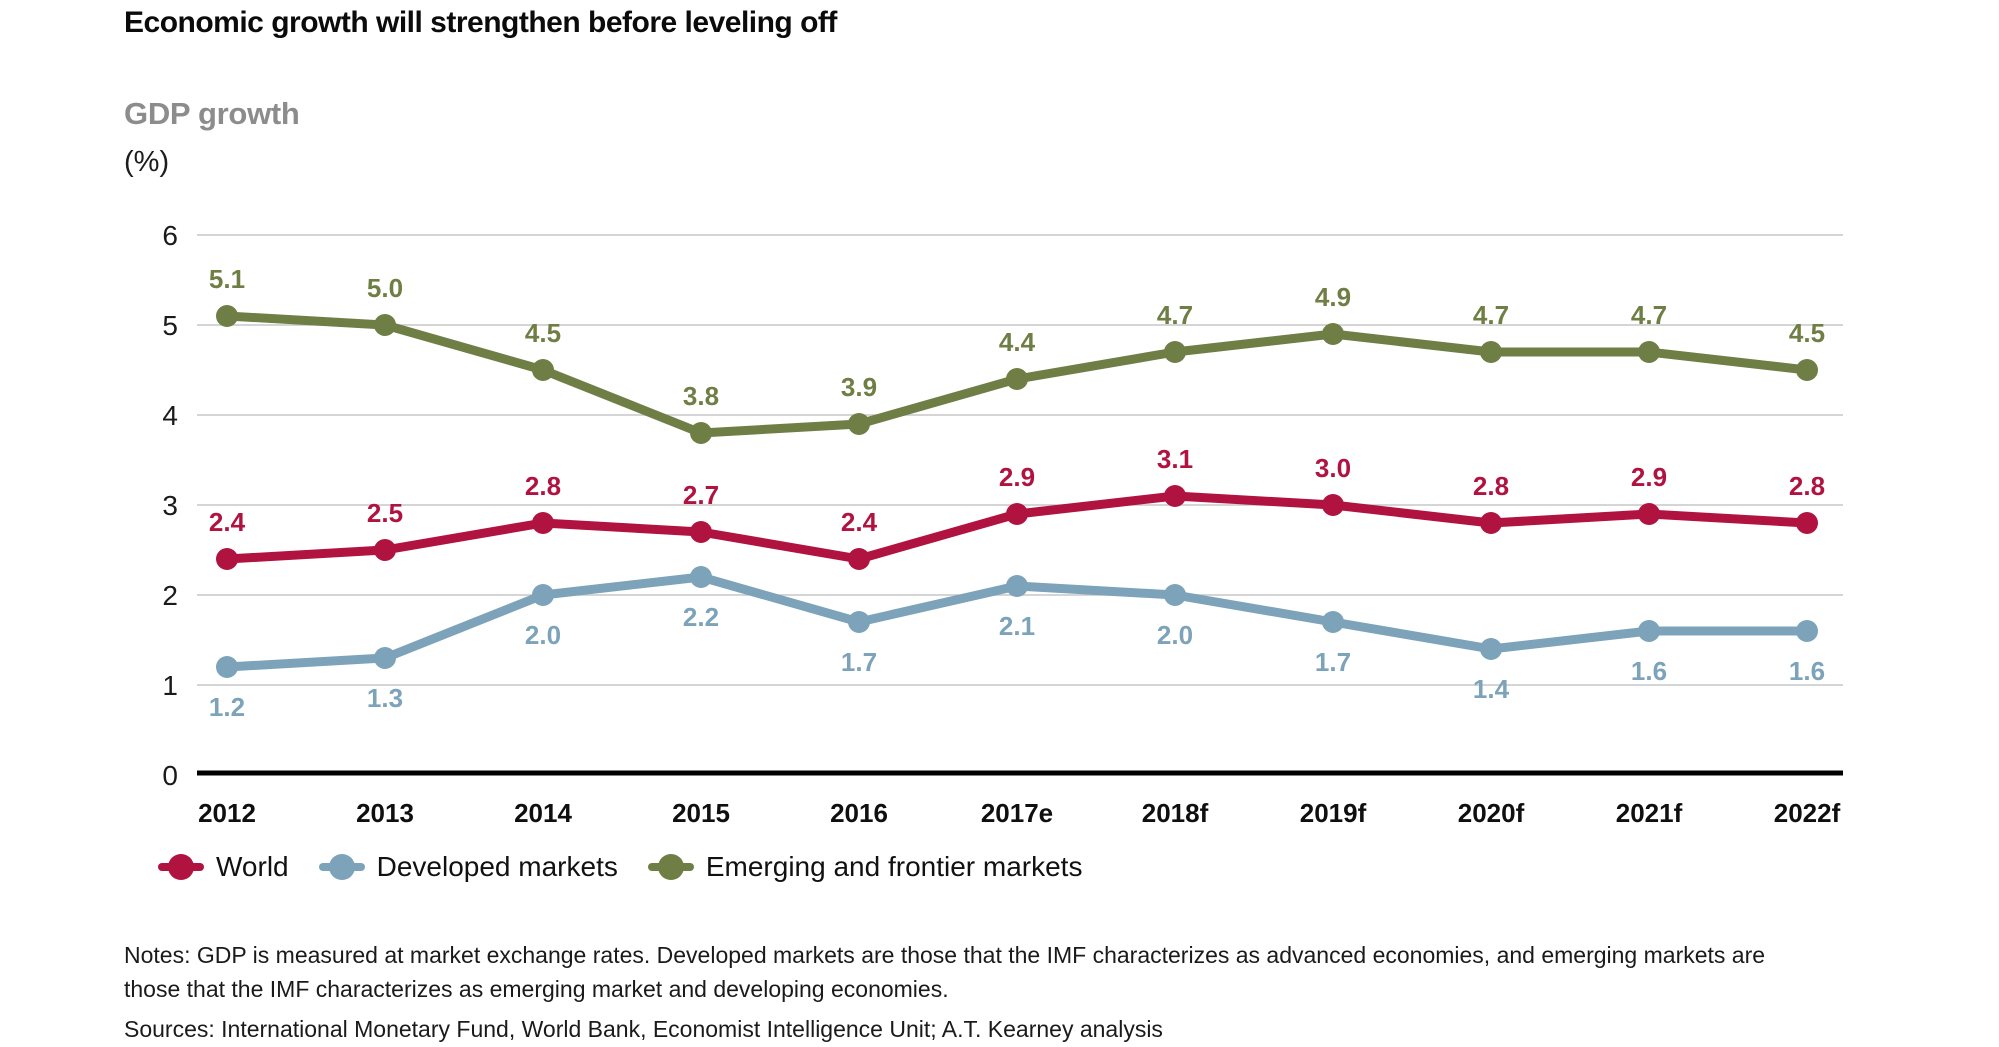 This screenshot has width=1999, height=1047. Describe the element at coordinates (227, 707) in the screenshot. I see `data-label-developed-markets: 1.2` at that location.